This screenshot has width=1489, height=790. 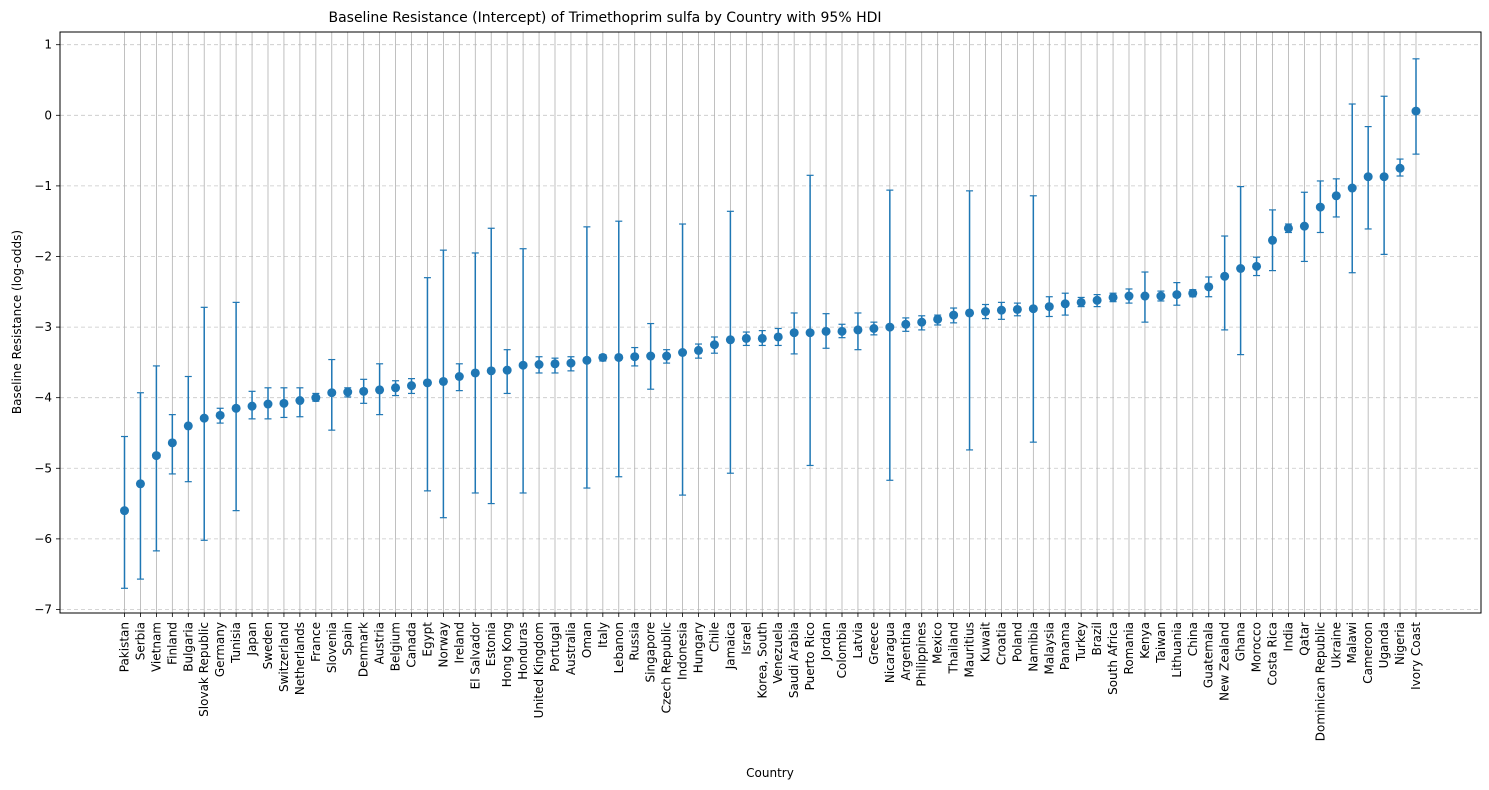 I want to click on x-tick-label: Tunisia, so click(x=236, y=643).